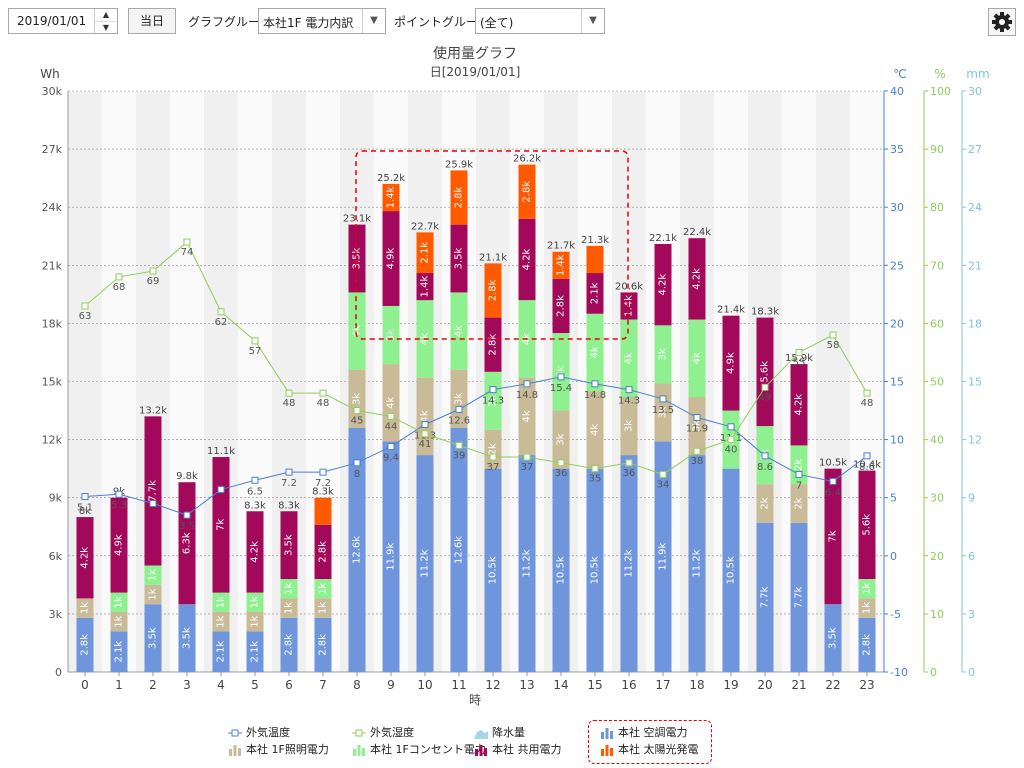 The image size is (1024, 768). What do you see at coordinates (663, 484) in the screenshot?
I see `line-point-label: 34` at bounding box center [663, 484].